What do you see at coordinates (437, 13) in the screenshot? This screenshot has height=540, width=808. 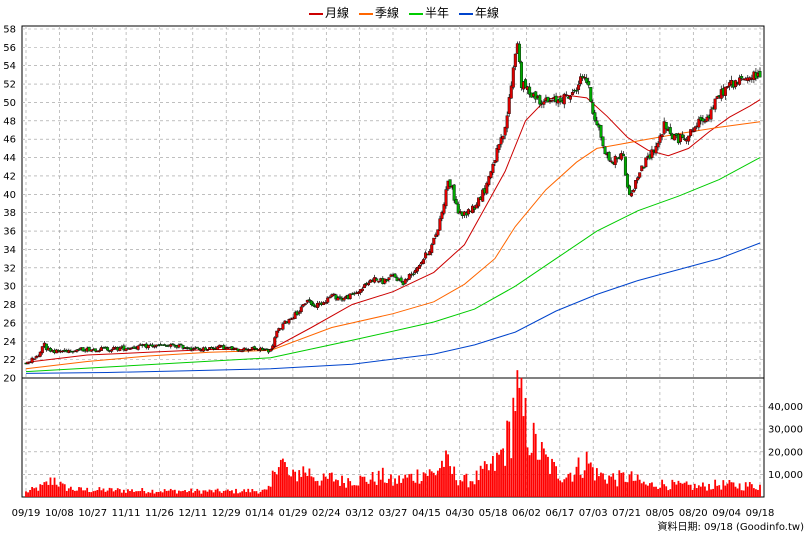 I see `legend-label: 半年` at bounding box center [437, 13].